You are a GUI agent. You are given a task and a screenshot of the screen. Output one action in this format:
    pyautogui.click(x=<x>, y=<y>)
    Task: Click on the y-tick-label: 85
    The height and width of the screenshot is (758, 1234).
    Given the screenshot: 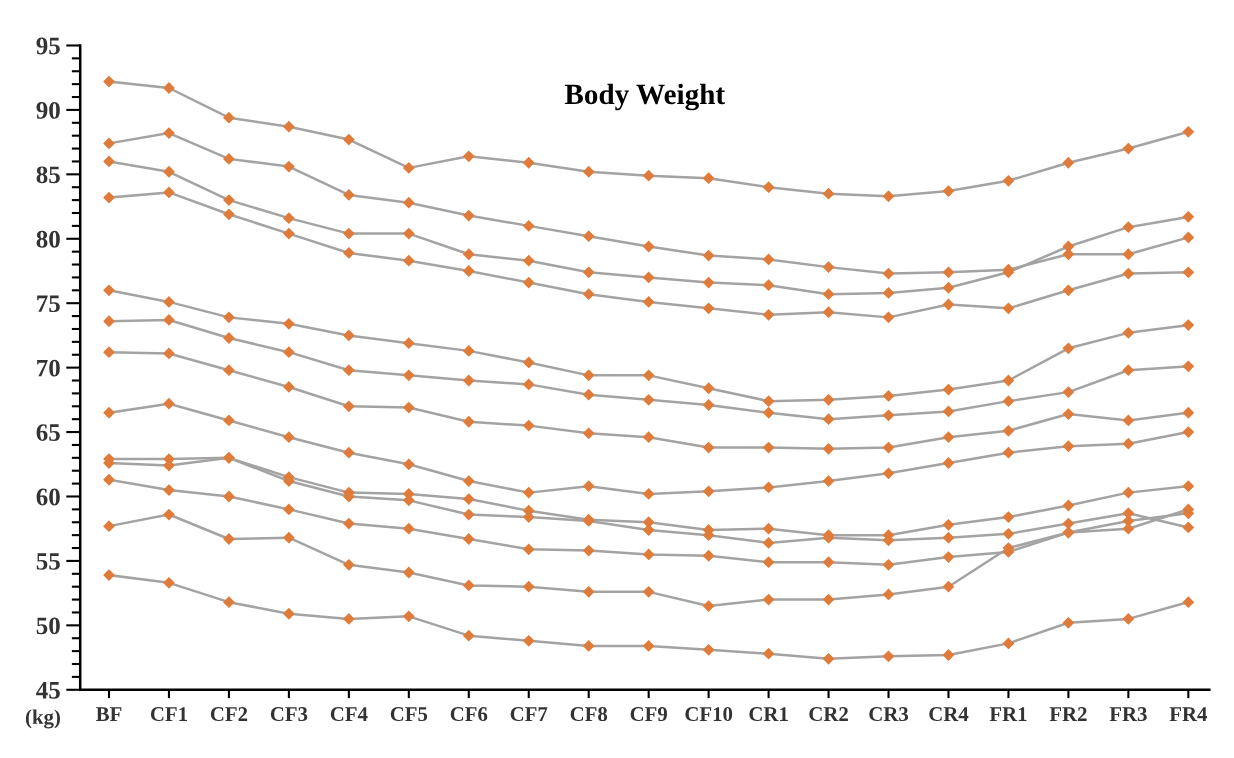 What is the action you would take?
    pyautogui.click(x=48, y=175)
    